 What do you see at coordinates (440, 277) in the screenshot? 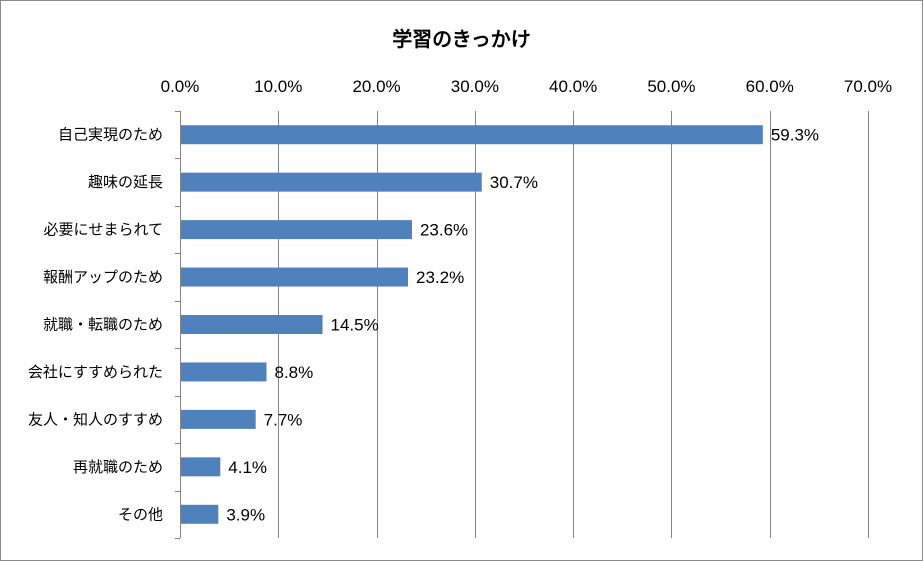
I see `data-label: 23.2%` at bounding box center [440, 277].